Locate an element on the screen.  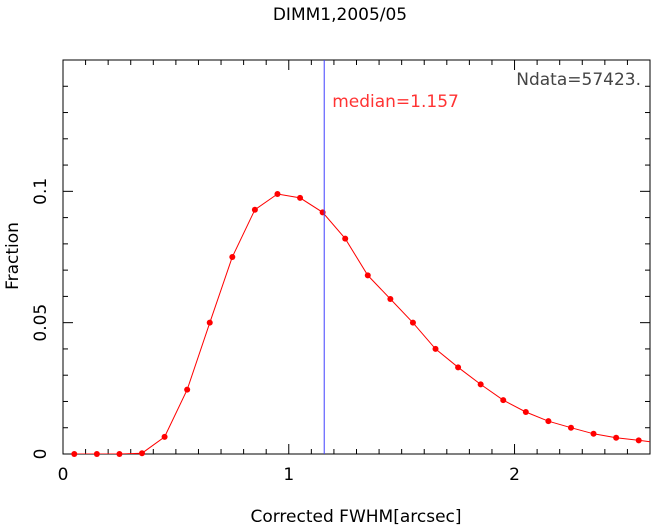
y-axis-label: Fraction is located at coordinates (13, 256).